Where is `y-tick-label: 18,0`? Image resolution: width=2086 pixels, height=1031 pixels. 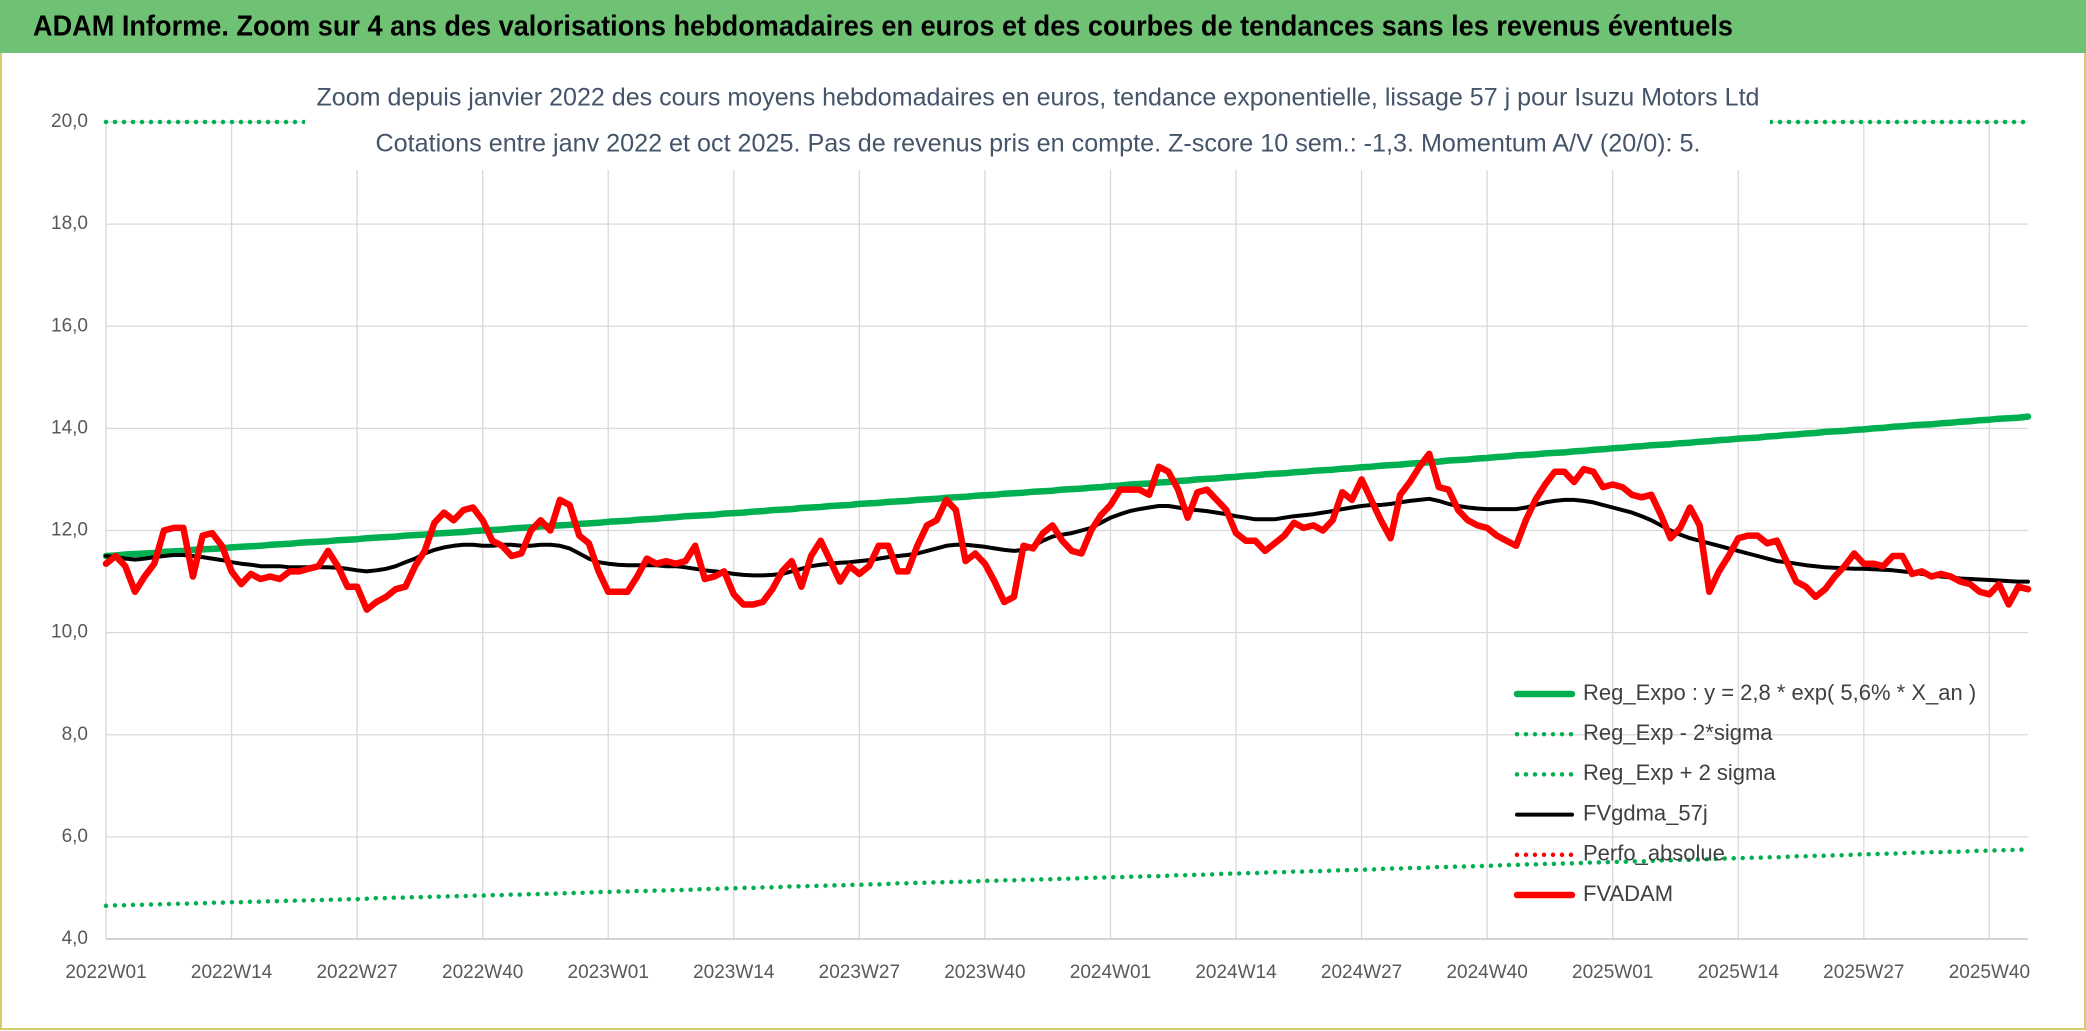
y-tick-label: 18,0 is located at coordinates (69, 223).